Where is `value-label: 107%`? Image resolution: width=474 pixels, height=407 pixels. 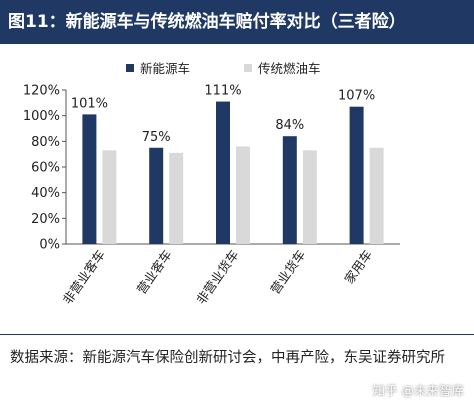 value-label: 107% is located at coordinates (356, 96).